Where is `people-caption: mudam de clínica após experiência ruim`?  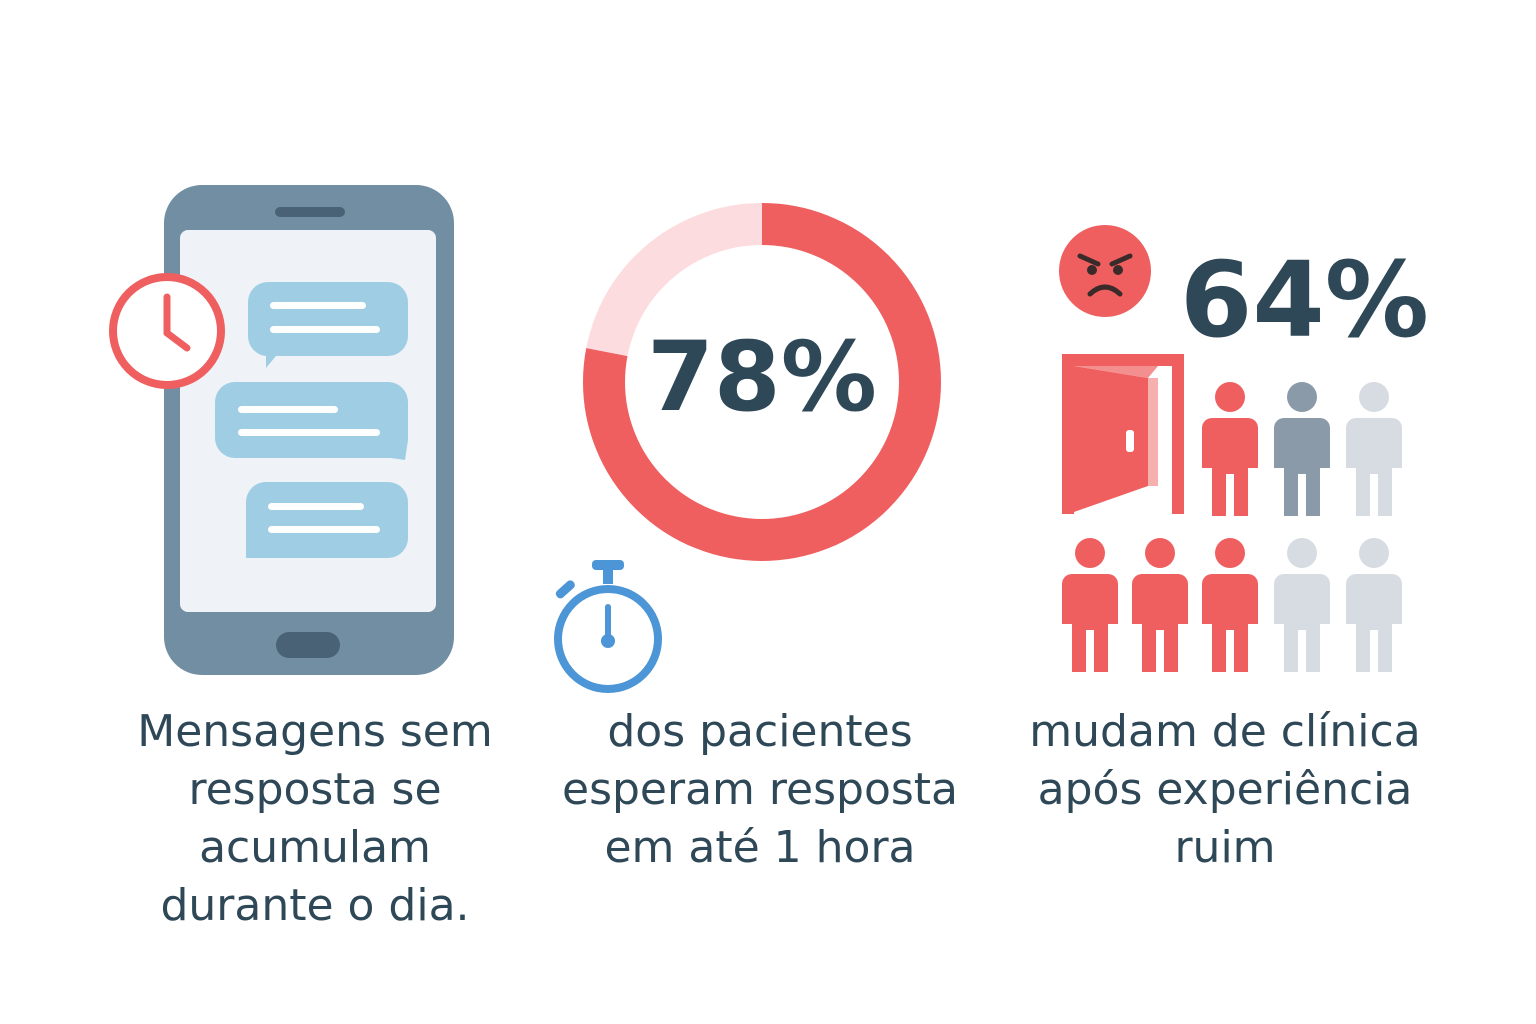
people-caption: mudam de clínica após experiência ruim is located at coordinates (1225, 790).